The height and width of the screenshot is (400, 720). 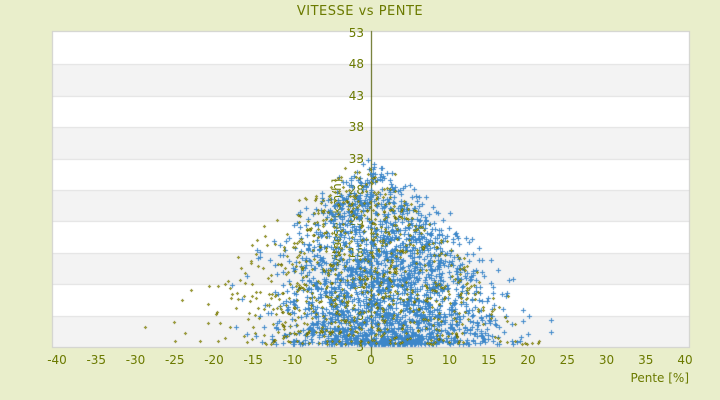 What do you see at coordinates (337, 222) in the screenshot?
I see `y-axis-title: Vitesse [km/h]` at bounding box center [337, 222].